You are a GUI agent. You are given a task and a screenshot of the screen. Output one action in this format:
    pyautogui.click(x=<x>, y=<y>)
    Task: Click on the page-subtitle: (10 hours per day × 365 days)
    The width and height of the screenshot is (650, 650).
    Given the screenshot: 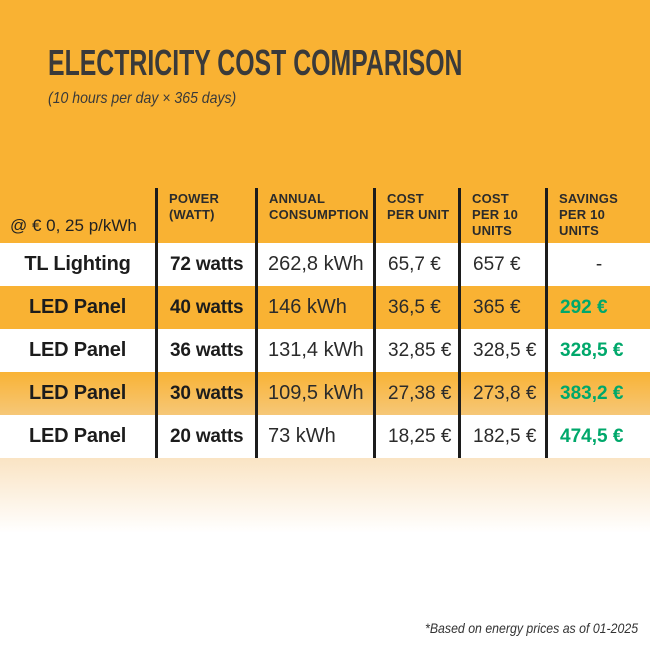 What is the action you would take?
    pyautogui.click(x=142, y=98)
    